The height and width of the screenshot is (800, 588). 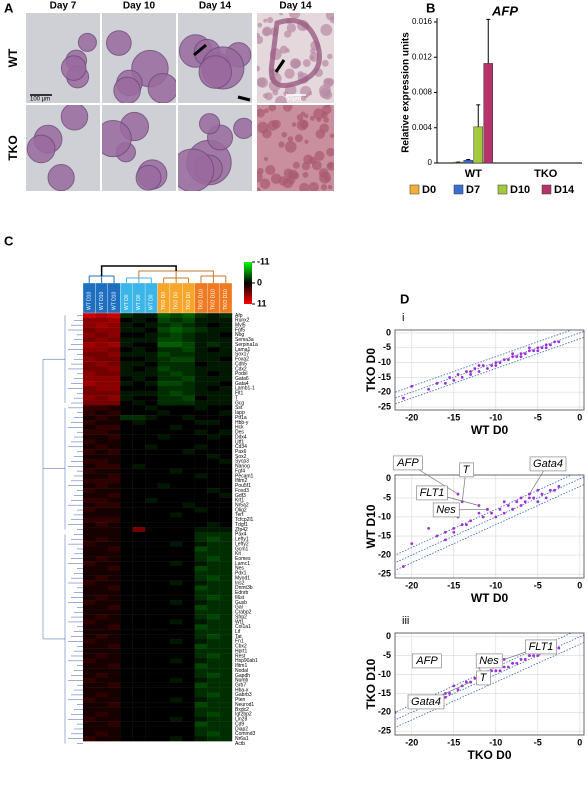 I want to click on gene-label: Runx2, so click(x=242, y=321).